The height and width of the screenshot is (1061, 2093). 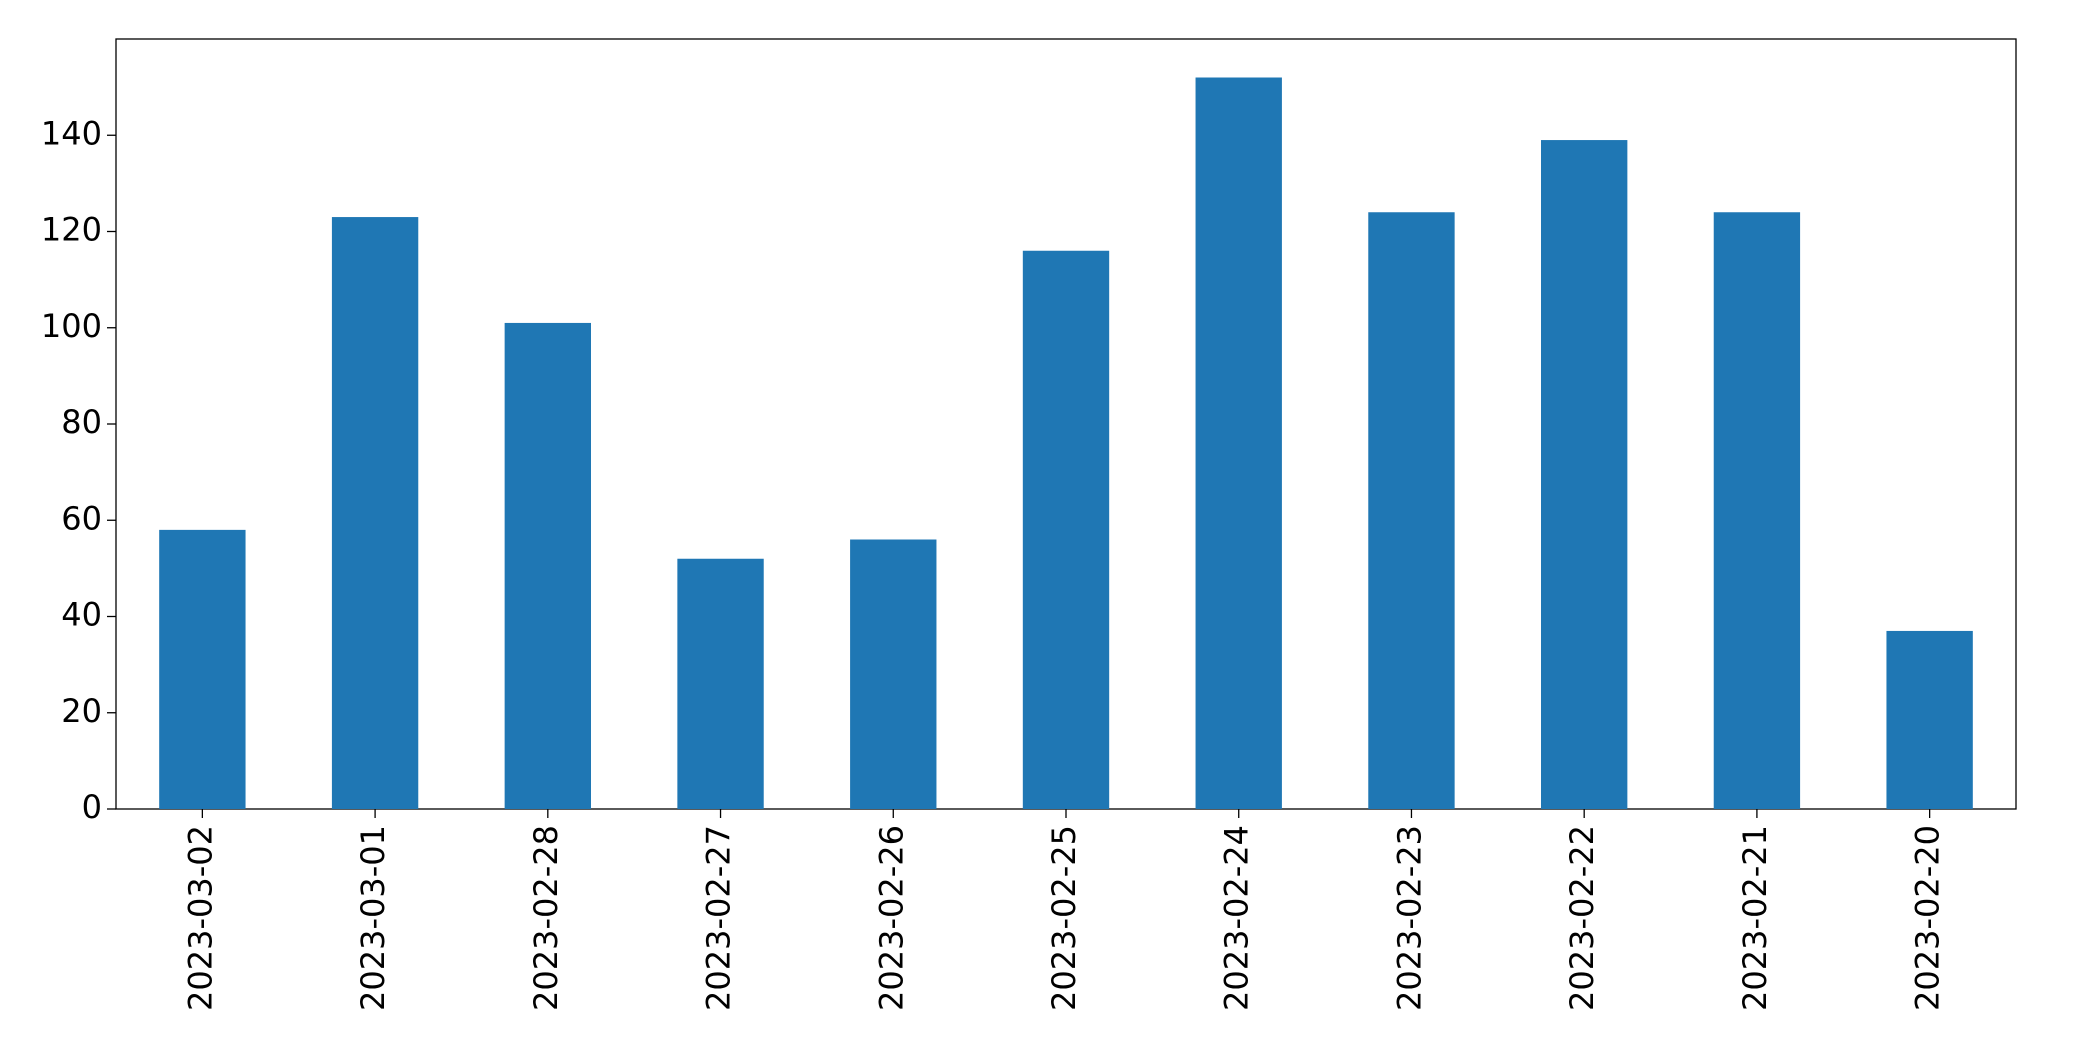 What do you see at coordinates (546, 918) in the screenshot?
I see `x-tick-label: 2023-02-28` at bounding box center [546, 918].